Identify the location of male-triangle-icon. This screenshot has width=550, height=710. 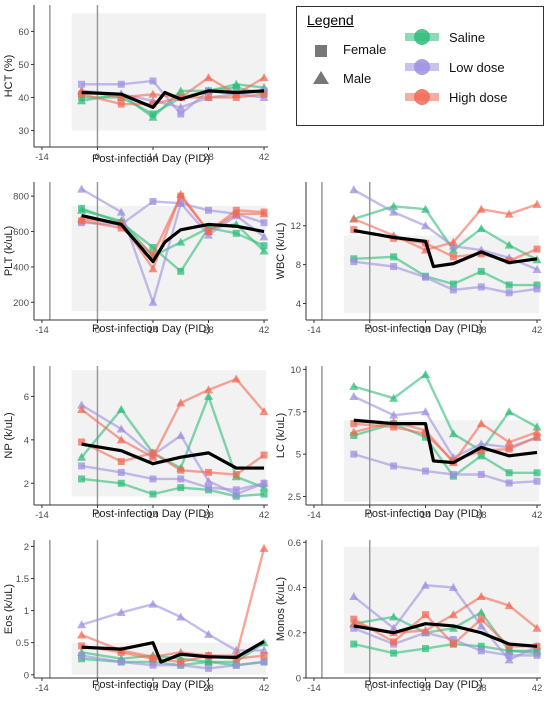
(321, 77).